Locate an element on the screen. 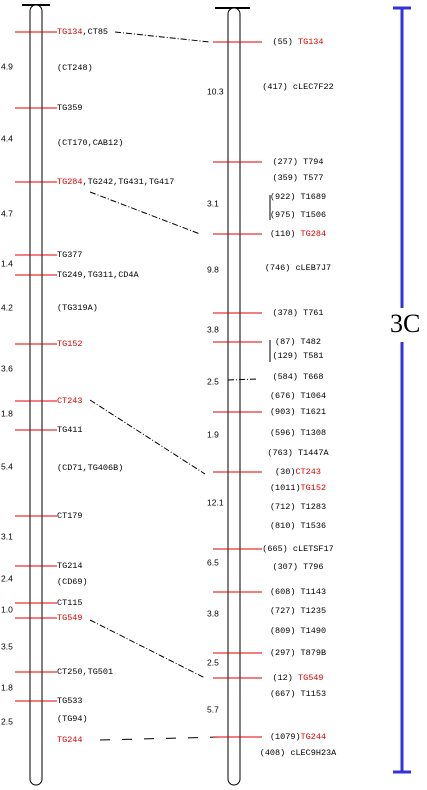  marker-label: TG533 is located at coordinates (70, 701).